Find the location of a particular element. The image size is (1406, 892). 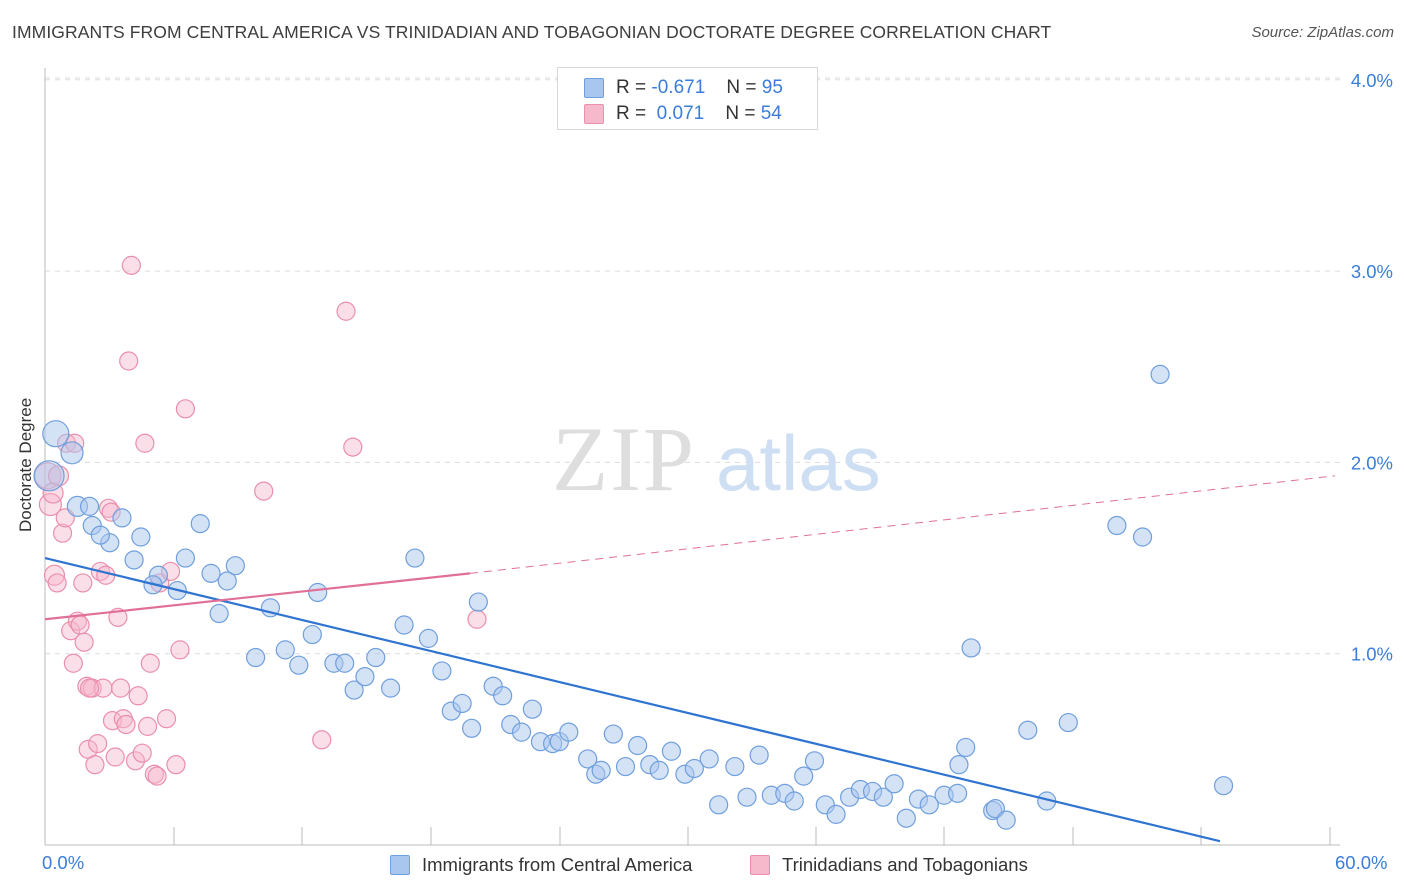

n-label: N = is located at coordinates (740, 113).